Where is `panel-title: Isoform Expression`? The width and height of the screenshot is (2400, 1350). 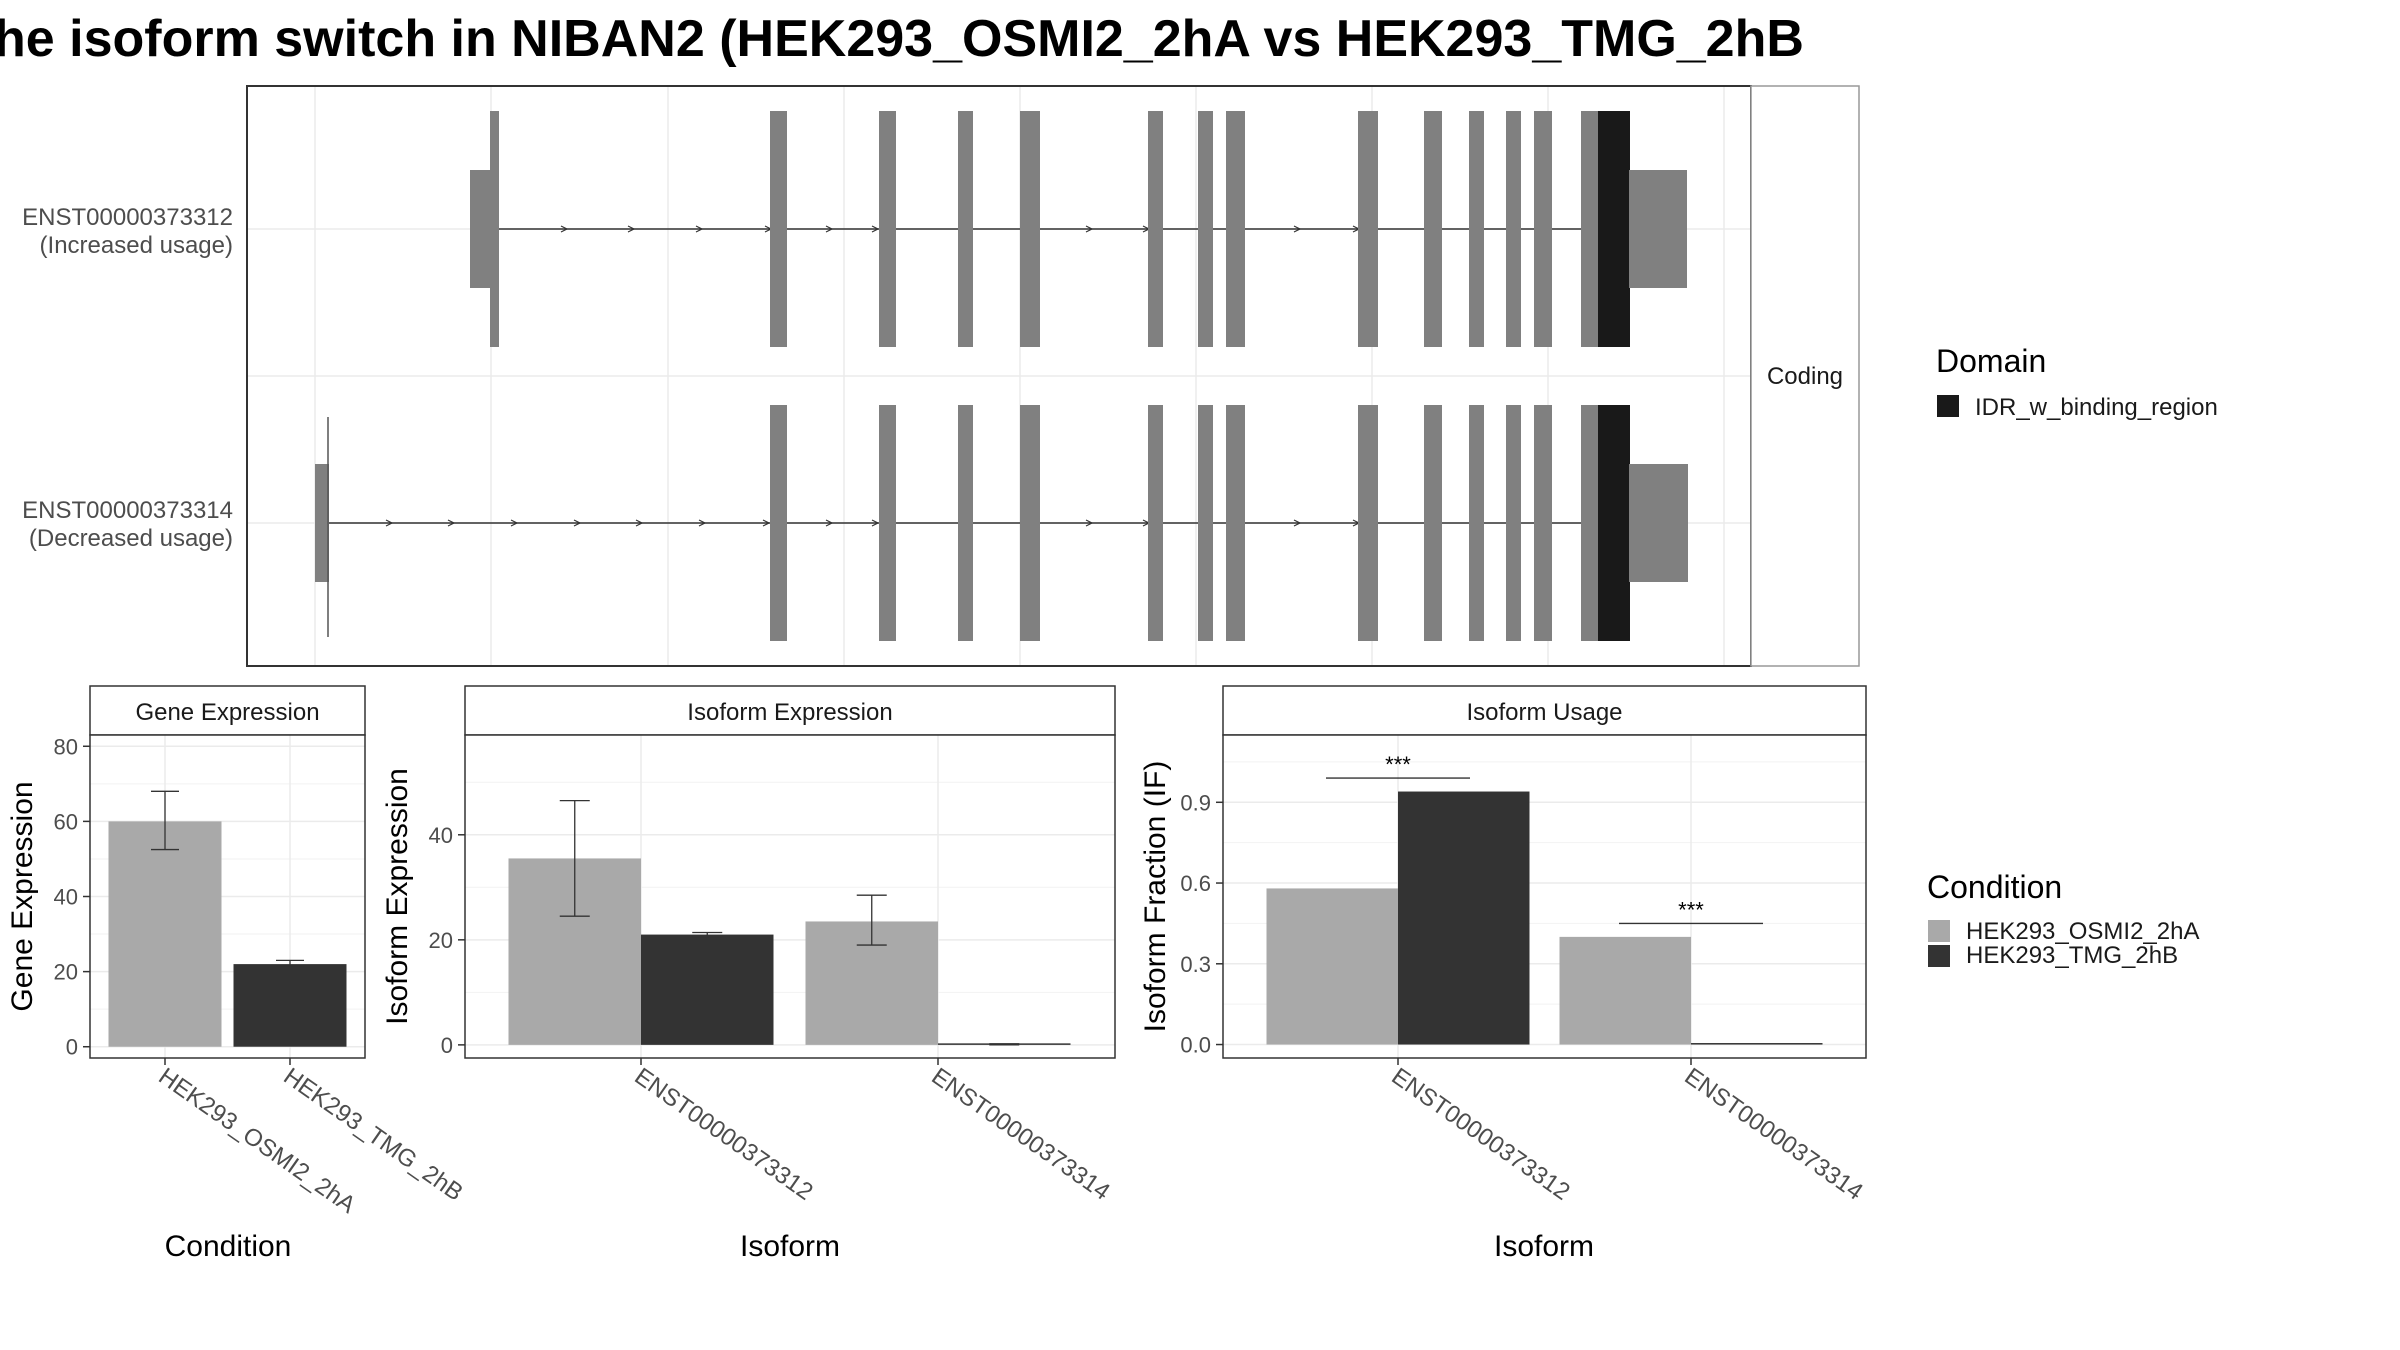 panel-title: Isoform Expression is located at coordinates (789, 712).